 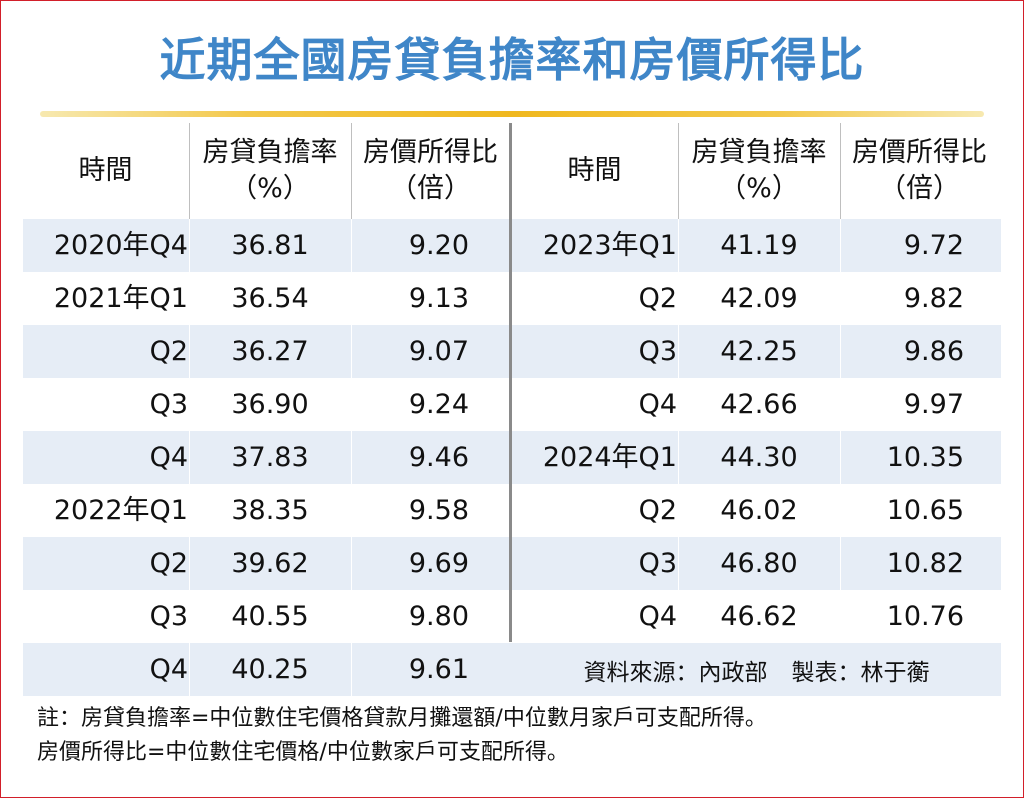 I want to click on page-title: 近期全國房貸負擔率和房價所得比, so click(x=512, y=60).